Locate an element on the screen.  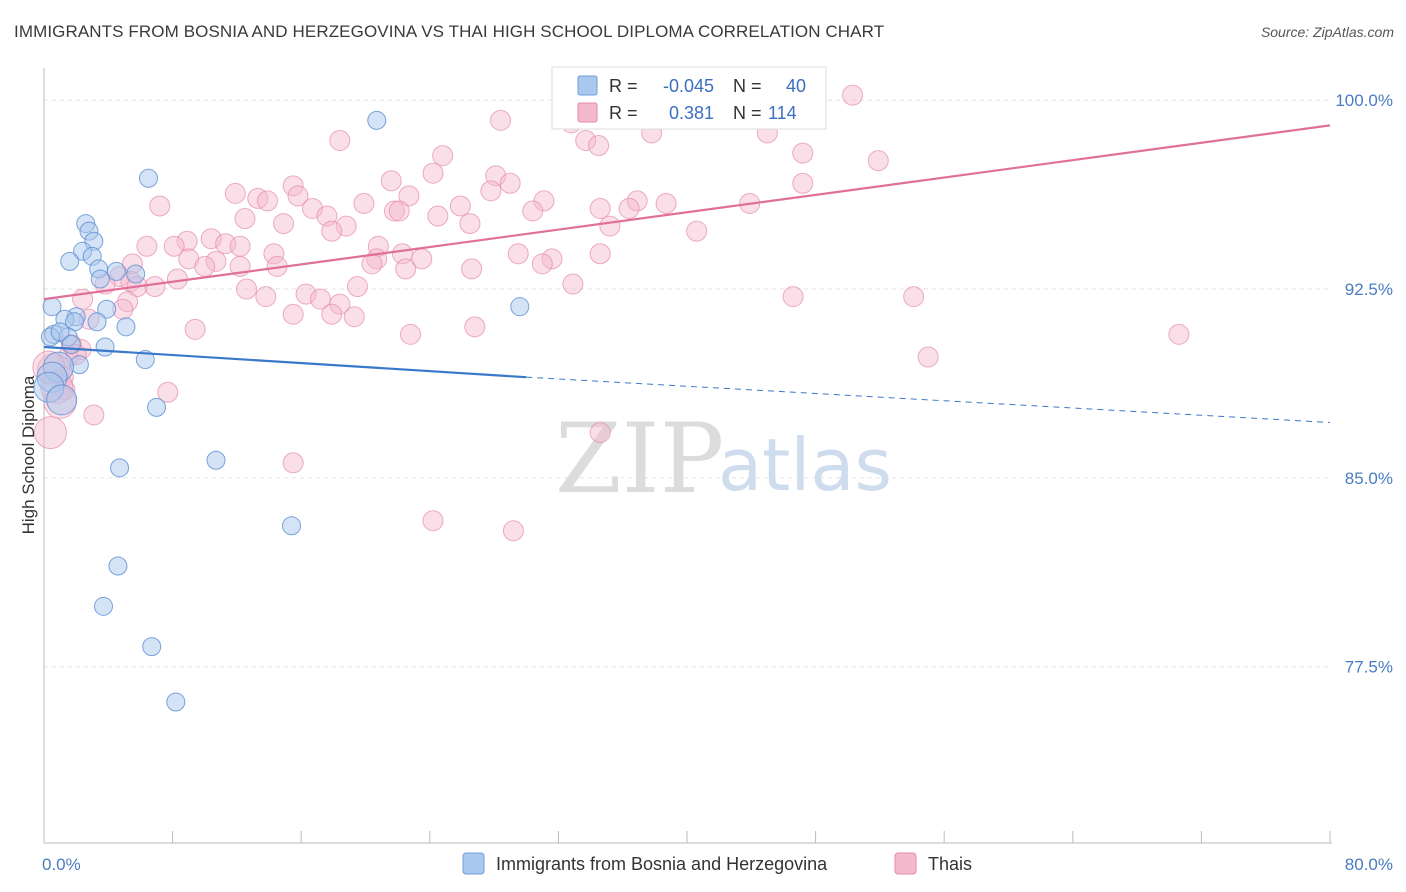
watermark-zip: ZIP is located at coordinates (639, 459).